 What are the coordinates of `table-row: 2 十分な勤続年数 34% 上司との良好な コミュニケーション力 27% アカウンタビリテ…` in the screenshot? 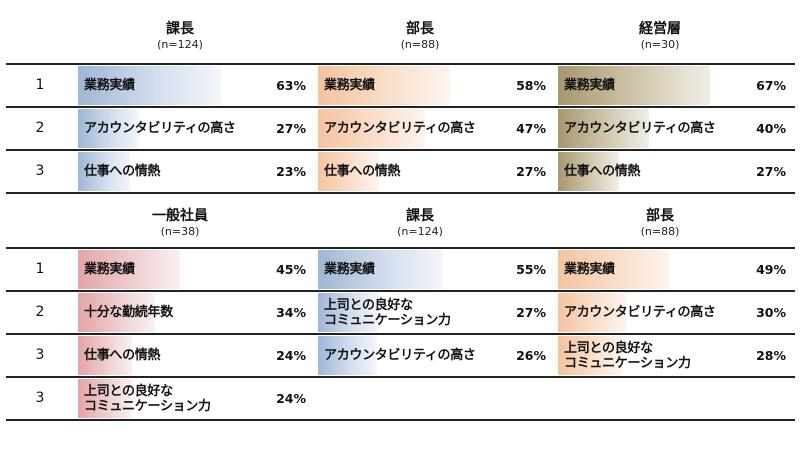 It's located at (400, 312).